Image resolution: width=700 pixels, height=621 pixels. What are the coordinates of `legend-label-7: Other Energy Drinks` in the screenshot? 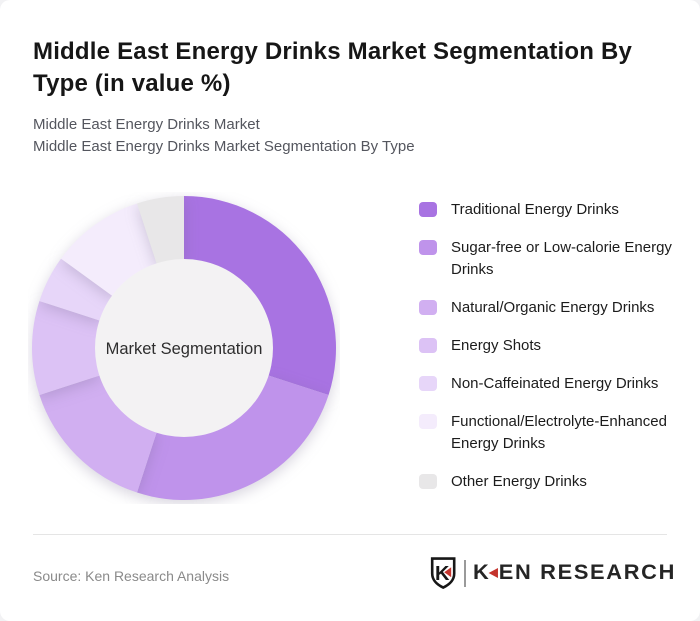 It's located at (519, 481).